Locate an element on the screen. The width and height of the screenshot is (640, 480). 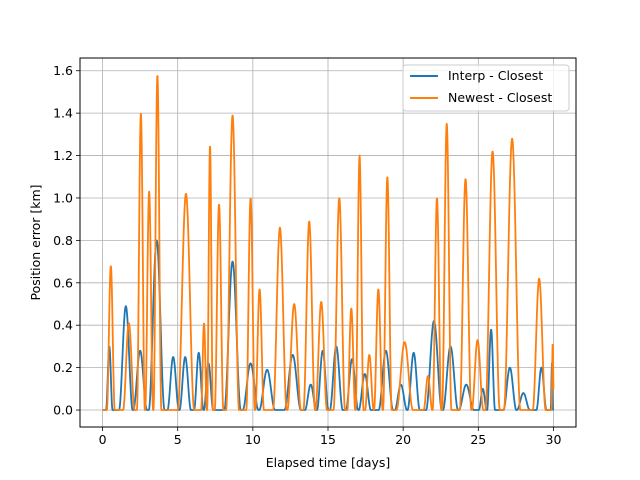
legend: Interp - Closest Newest - Closest is located at coordinates (486, 88).